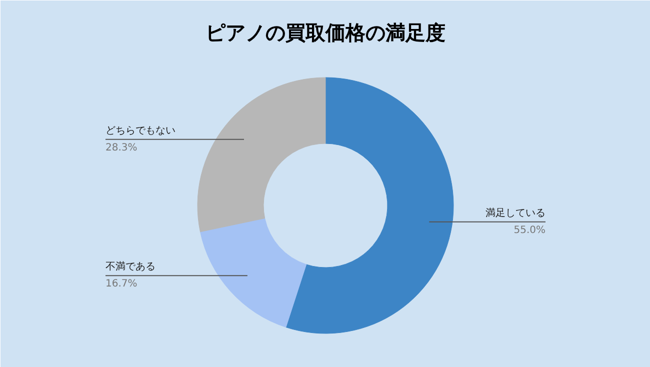  I want to click on slice-label: 不満である, so click(131, 266).